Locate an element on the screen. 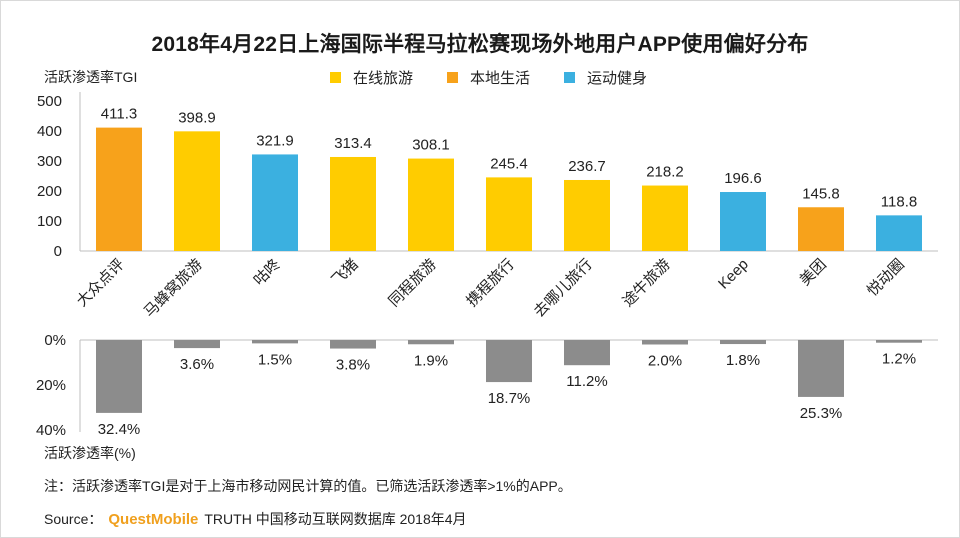 The image size is (960, 538). category-label: 途牛旅游 is located at coordinates (646, 283).